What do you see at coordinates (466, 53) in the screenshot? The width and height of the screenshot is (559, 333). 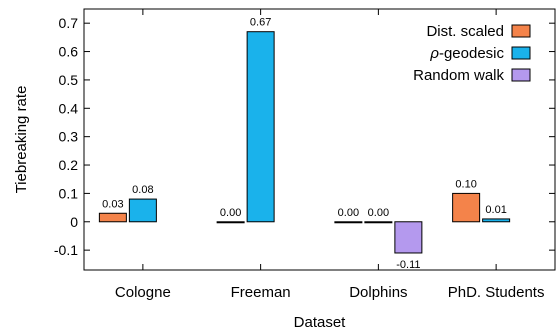 I see `legend-label: ρ-geodesic` at bounding box center [466, 53].